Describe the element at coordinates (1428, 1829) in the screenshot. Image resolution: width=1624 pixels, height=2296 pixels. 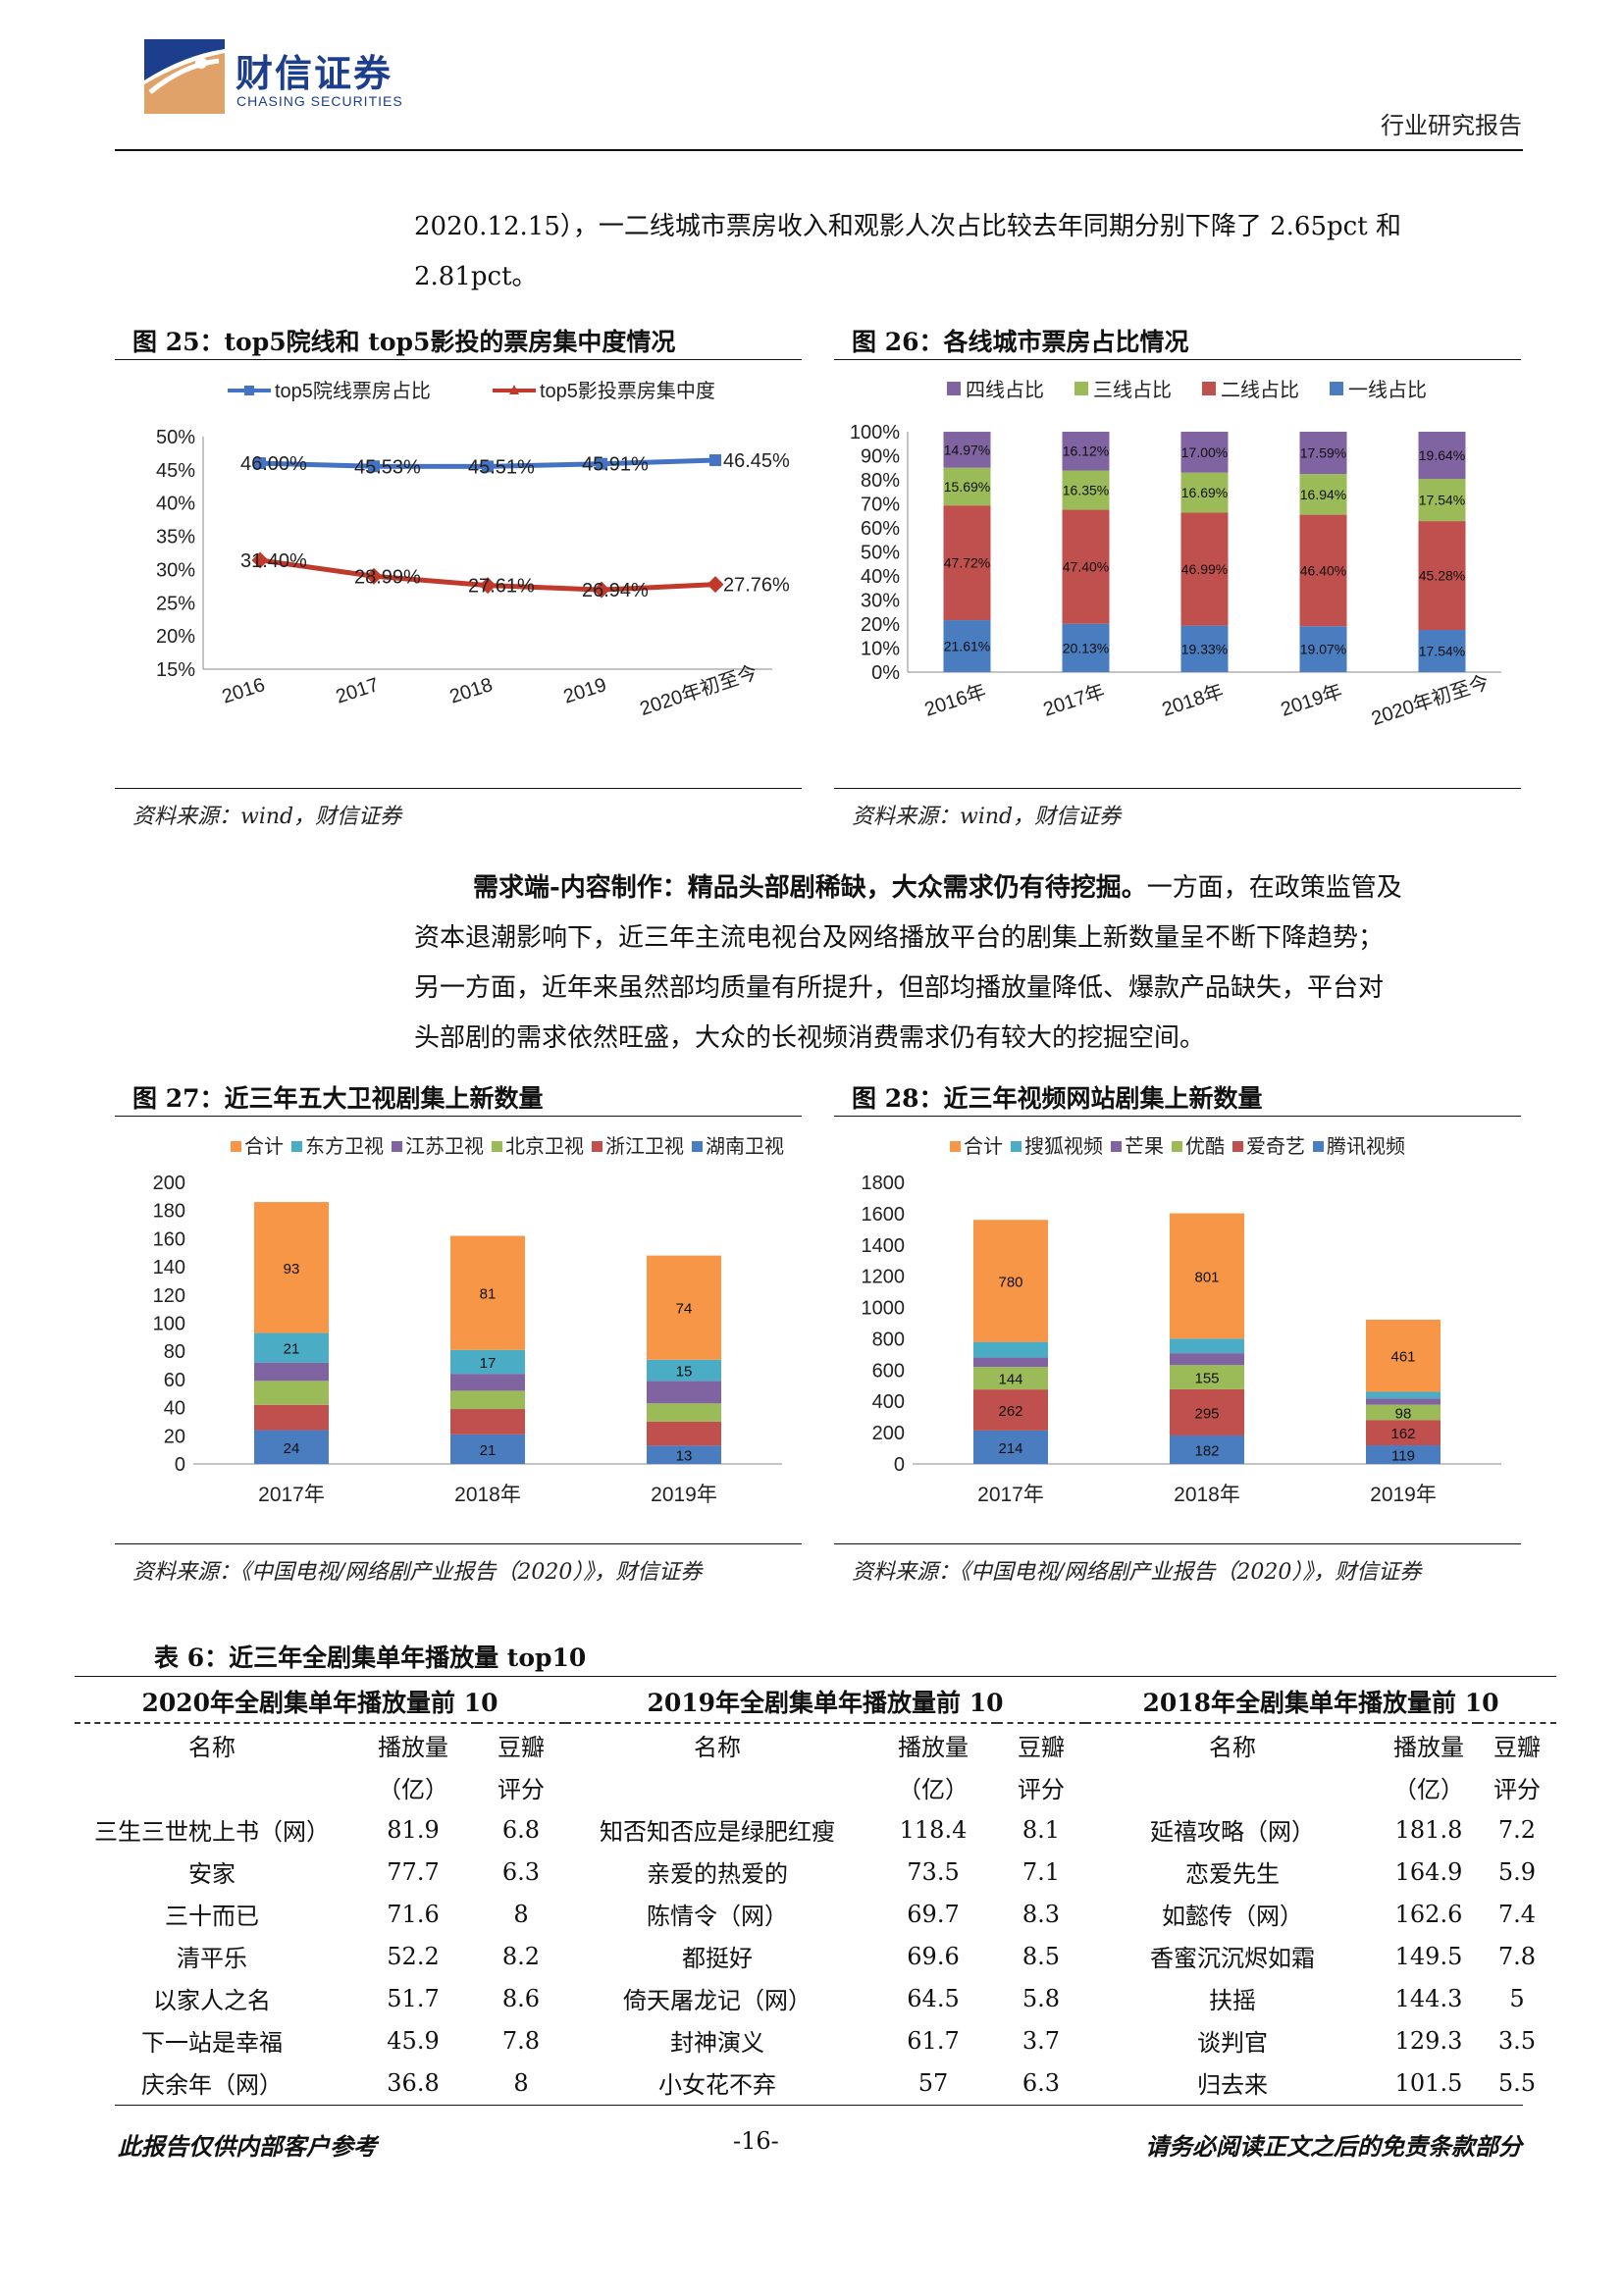
I see `table-cell: 181.8` at that location.